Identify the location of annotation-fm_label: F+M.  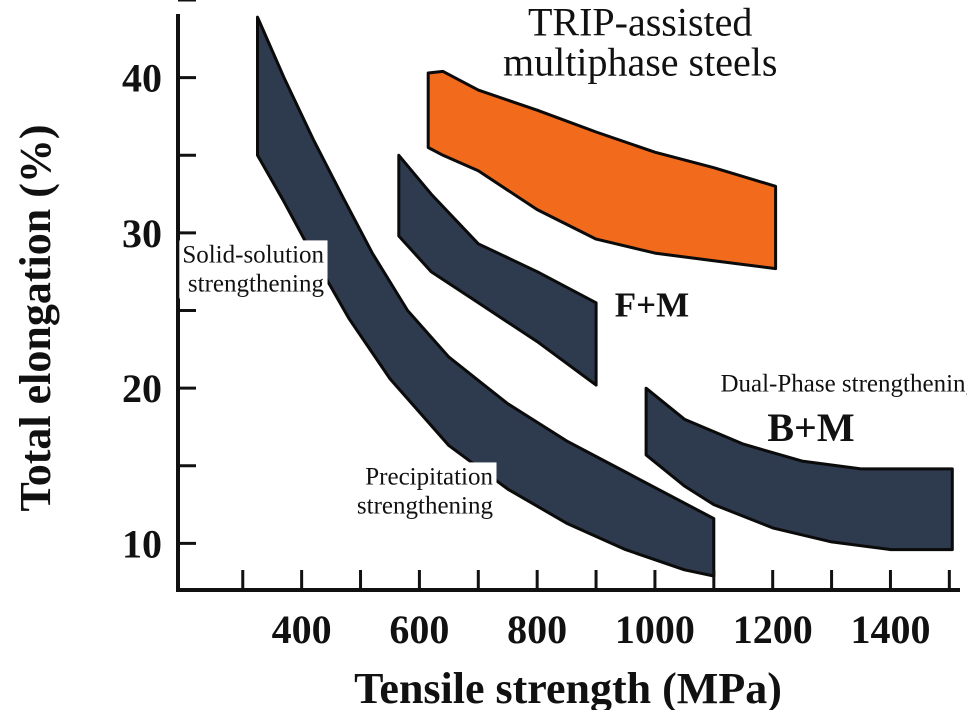
(652, 305).